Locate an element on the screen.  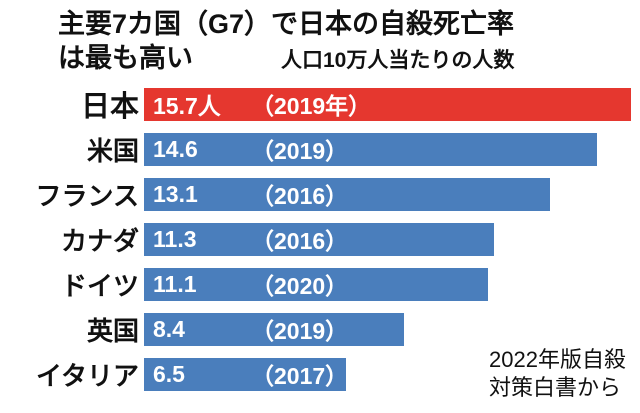
source-note: 2022年版自殺 対策白書から is located at coordinates (557, 374).